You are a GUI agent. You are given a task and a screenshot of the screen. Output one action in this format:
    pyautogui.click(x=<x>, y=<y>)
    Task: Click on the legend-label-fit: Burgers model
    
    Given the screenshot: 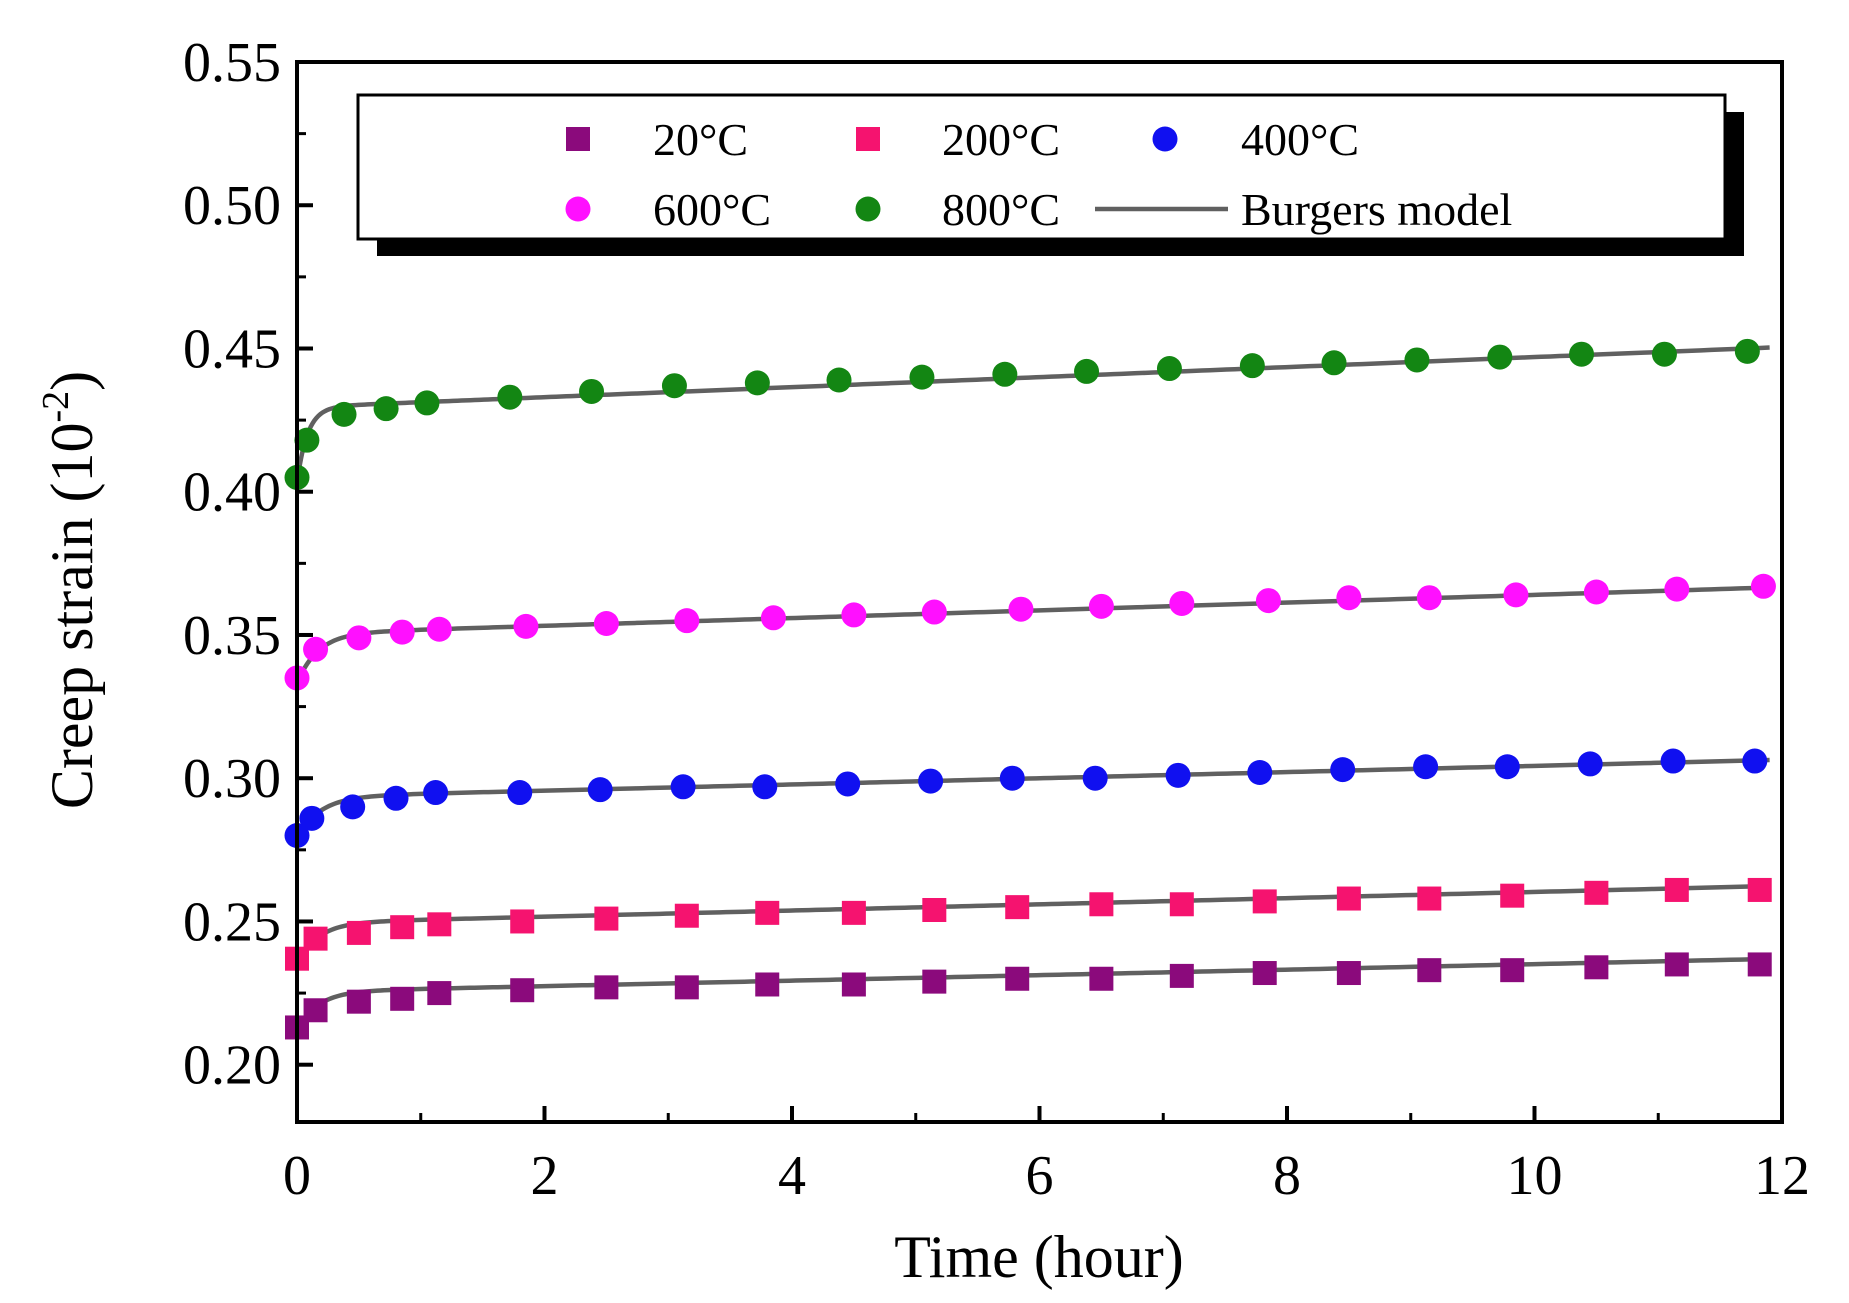 What is the action you would take?
    pyautogui.click(x=1376, y=209)
    